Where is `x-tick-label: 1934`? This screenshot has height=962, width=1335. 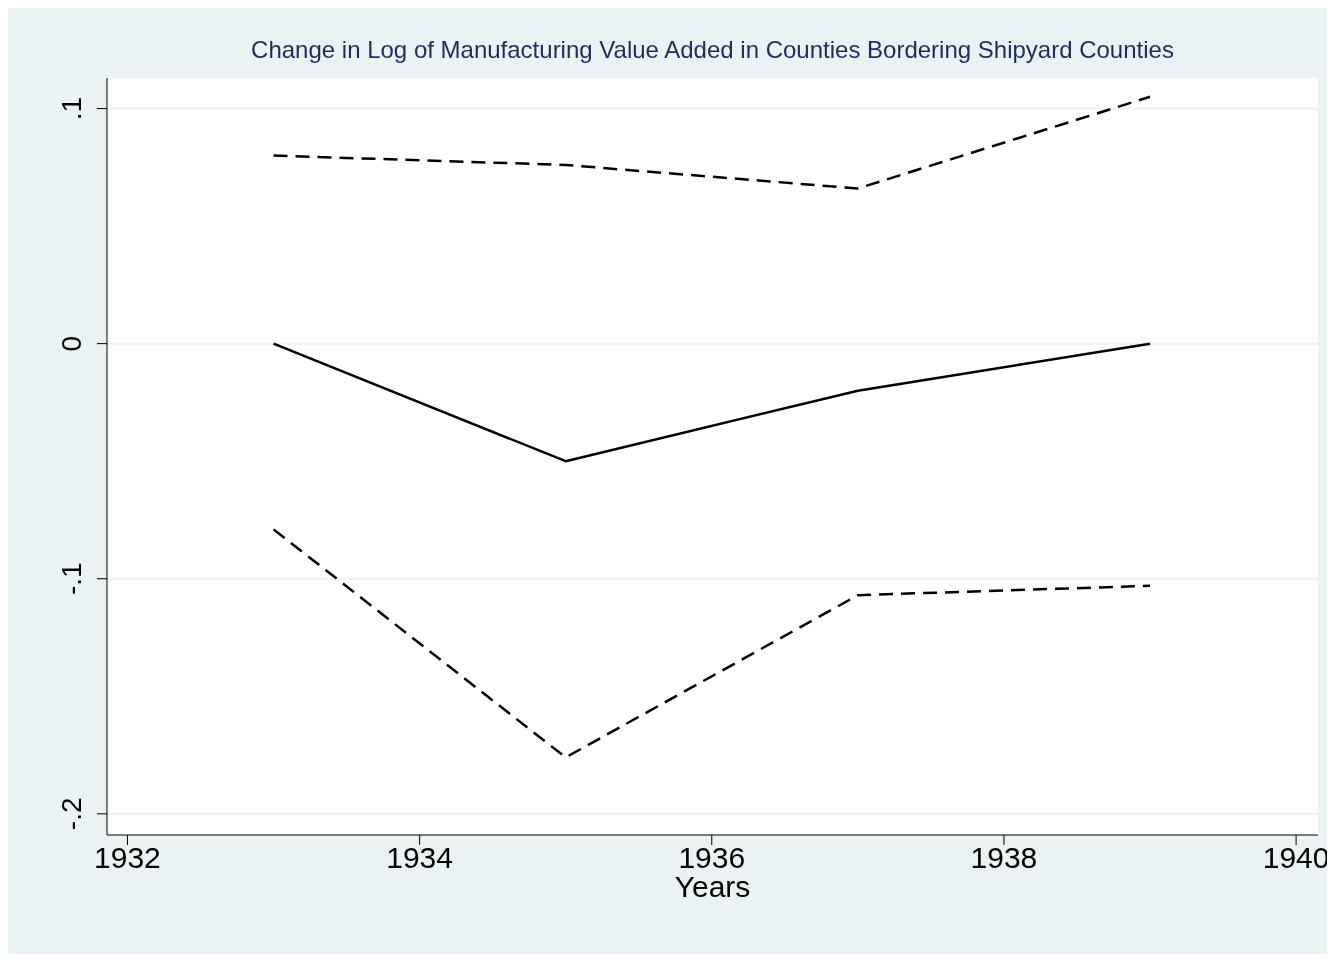 x-tick-label: 1934 is located at coordinates (419, 858).